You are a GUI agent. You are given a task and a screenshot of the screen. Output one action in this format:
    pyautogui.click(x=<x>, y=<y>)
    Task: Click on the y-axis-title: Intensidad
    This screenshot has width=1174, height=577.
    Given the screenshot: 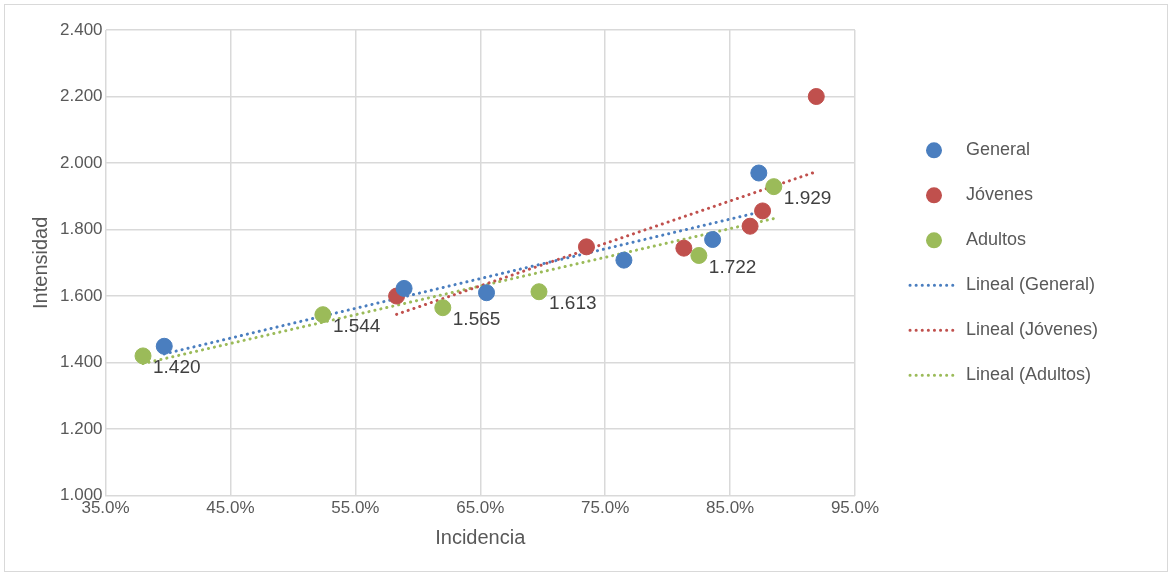 What is the action you would take?
    pyautogui.click(x=39, y=262)
    